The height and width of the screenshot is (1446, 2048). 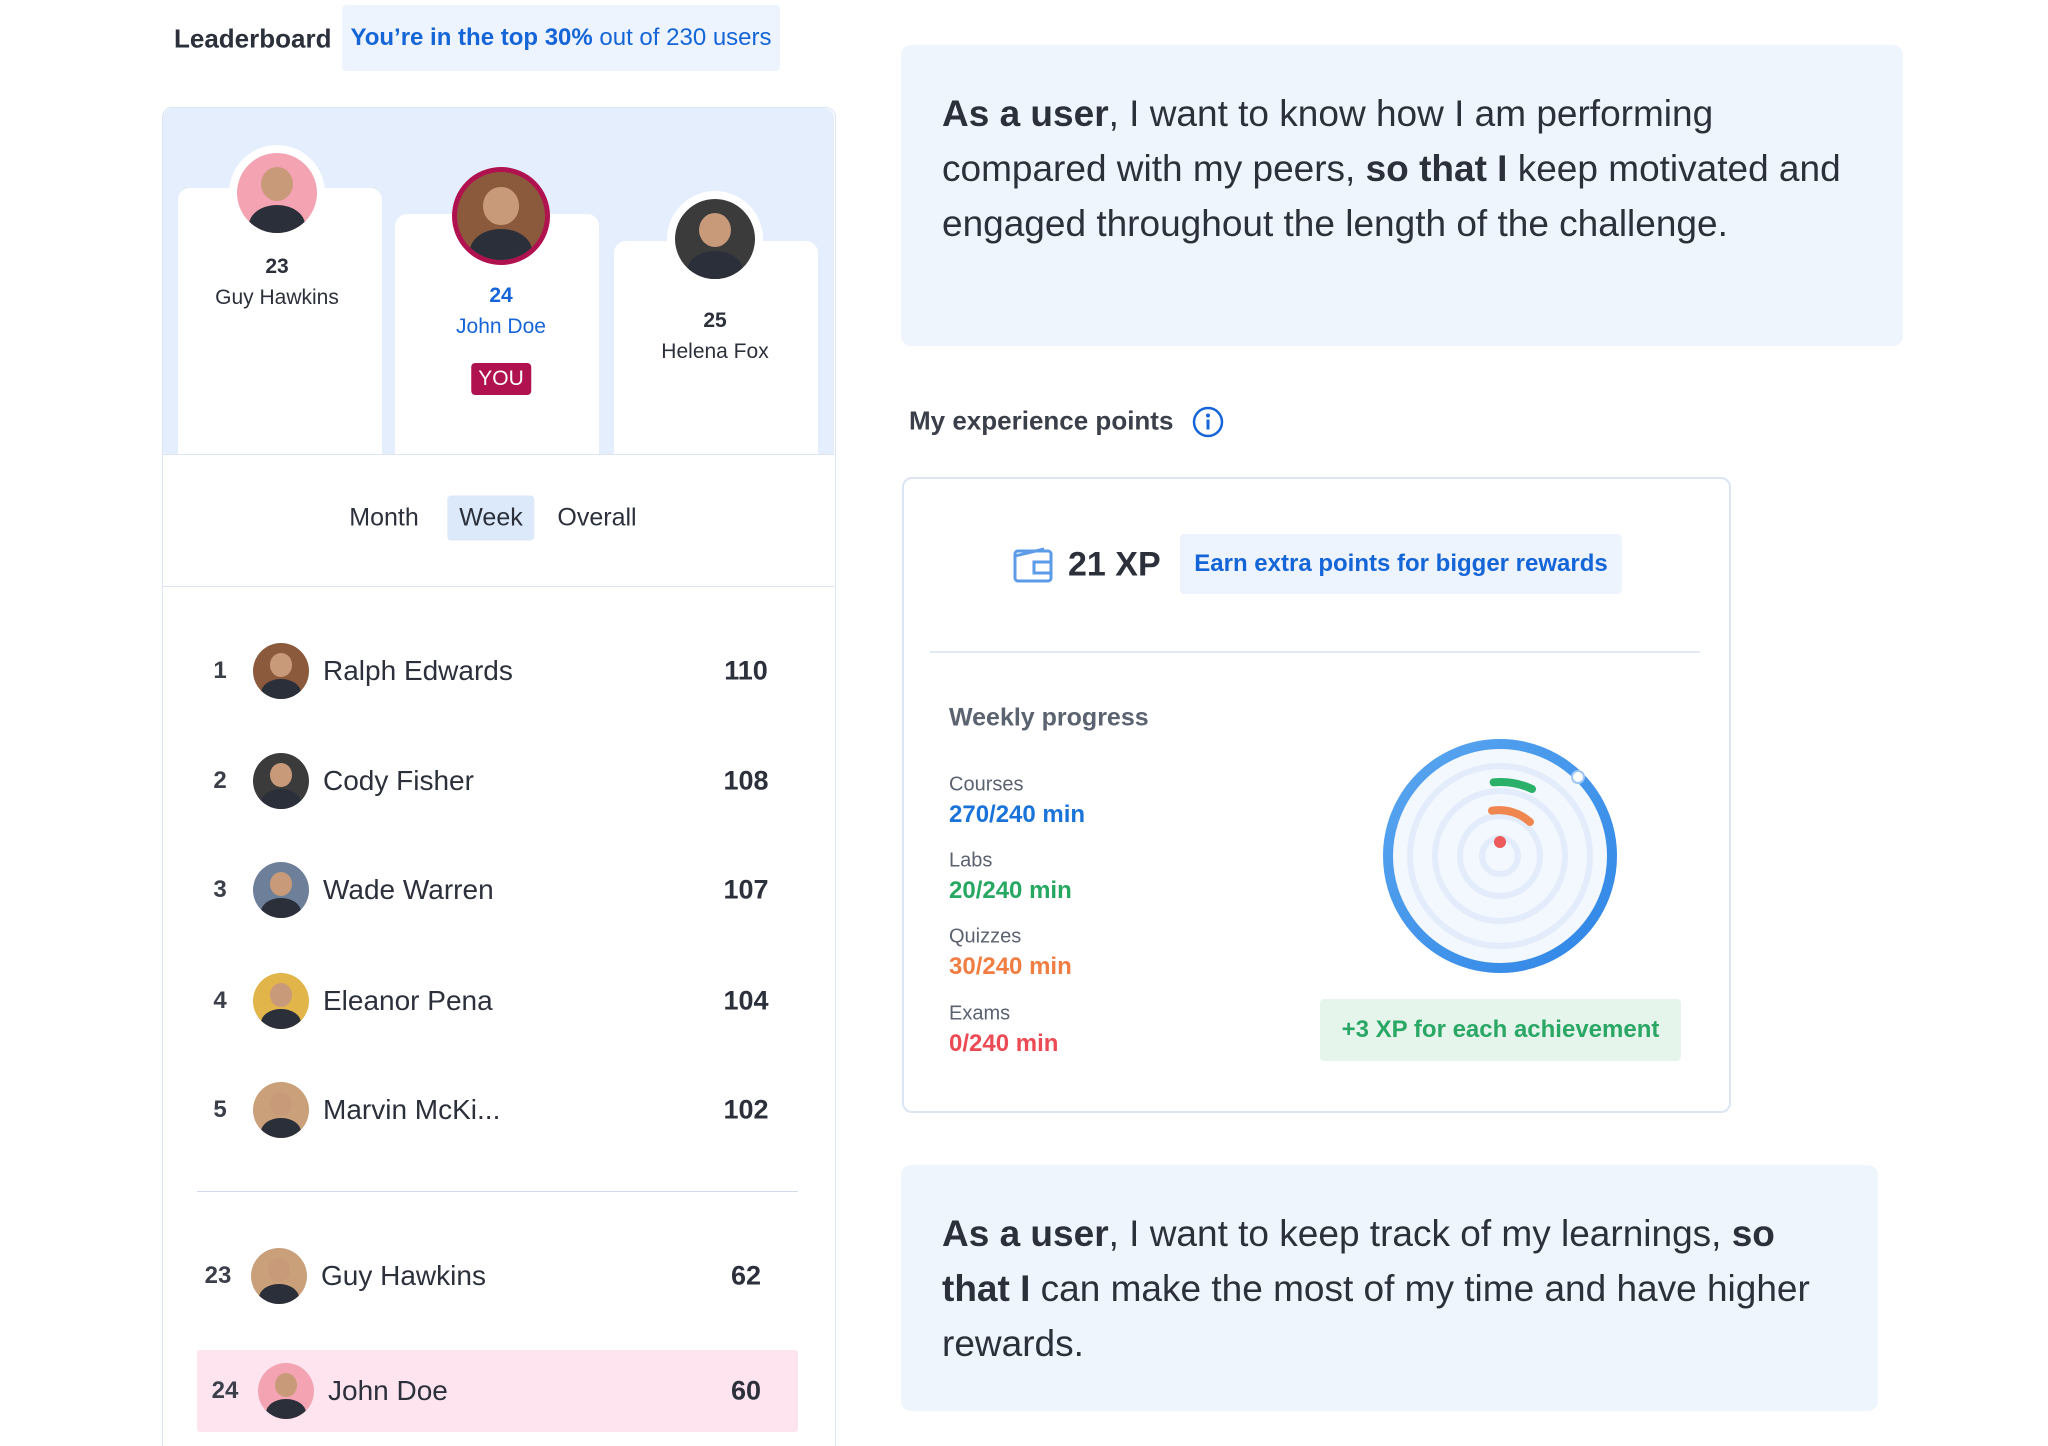 What do you see at coordinates (746, 1000) in the screenshot?
I see `row-points: 104` at bounding box center [746, 1000].